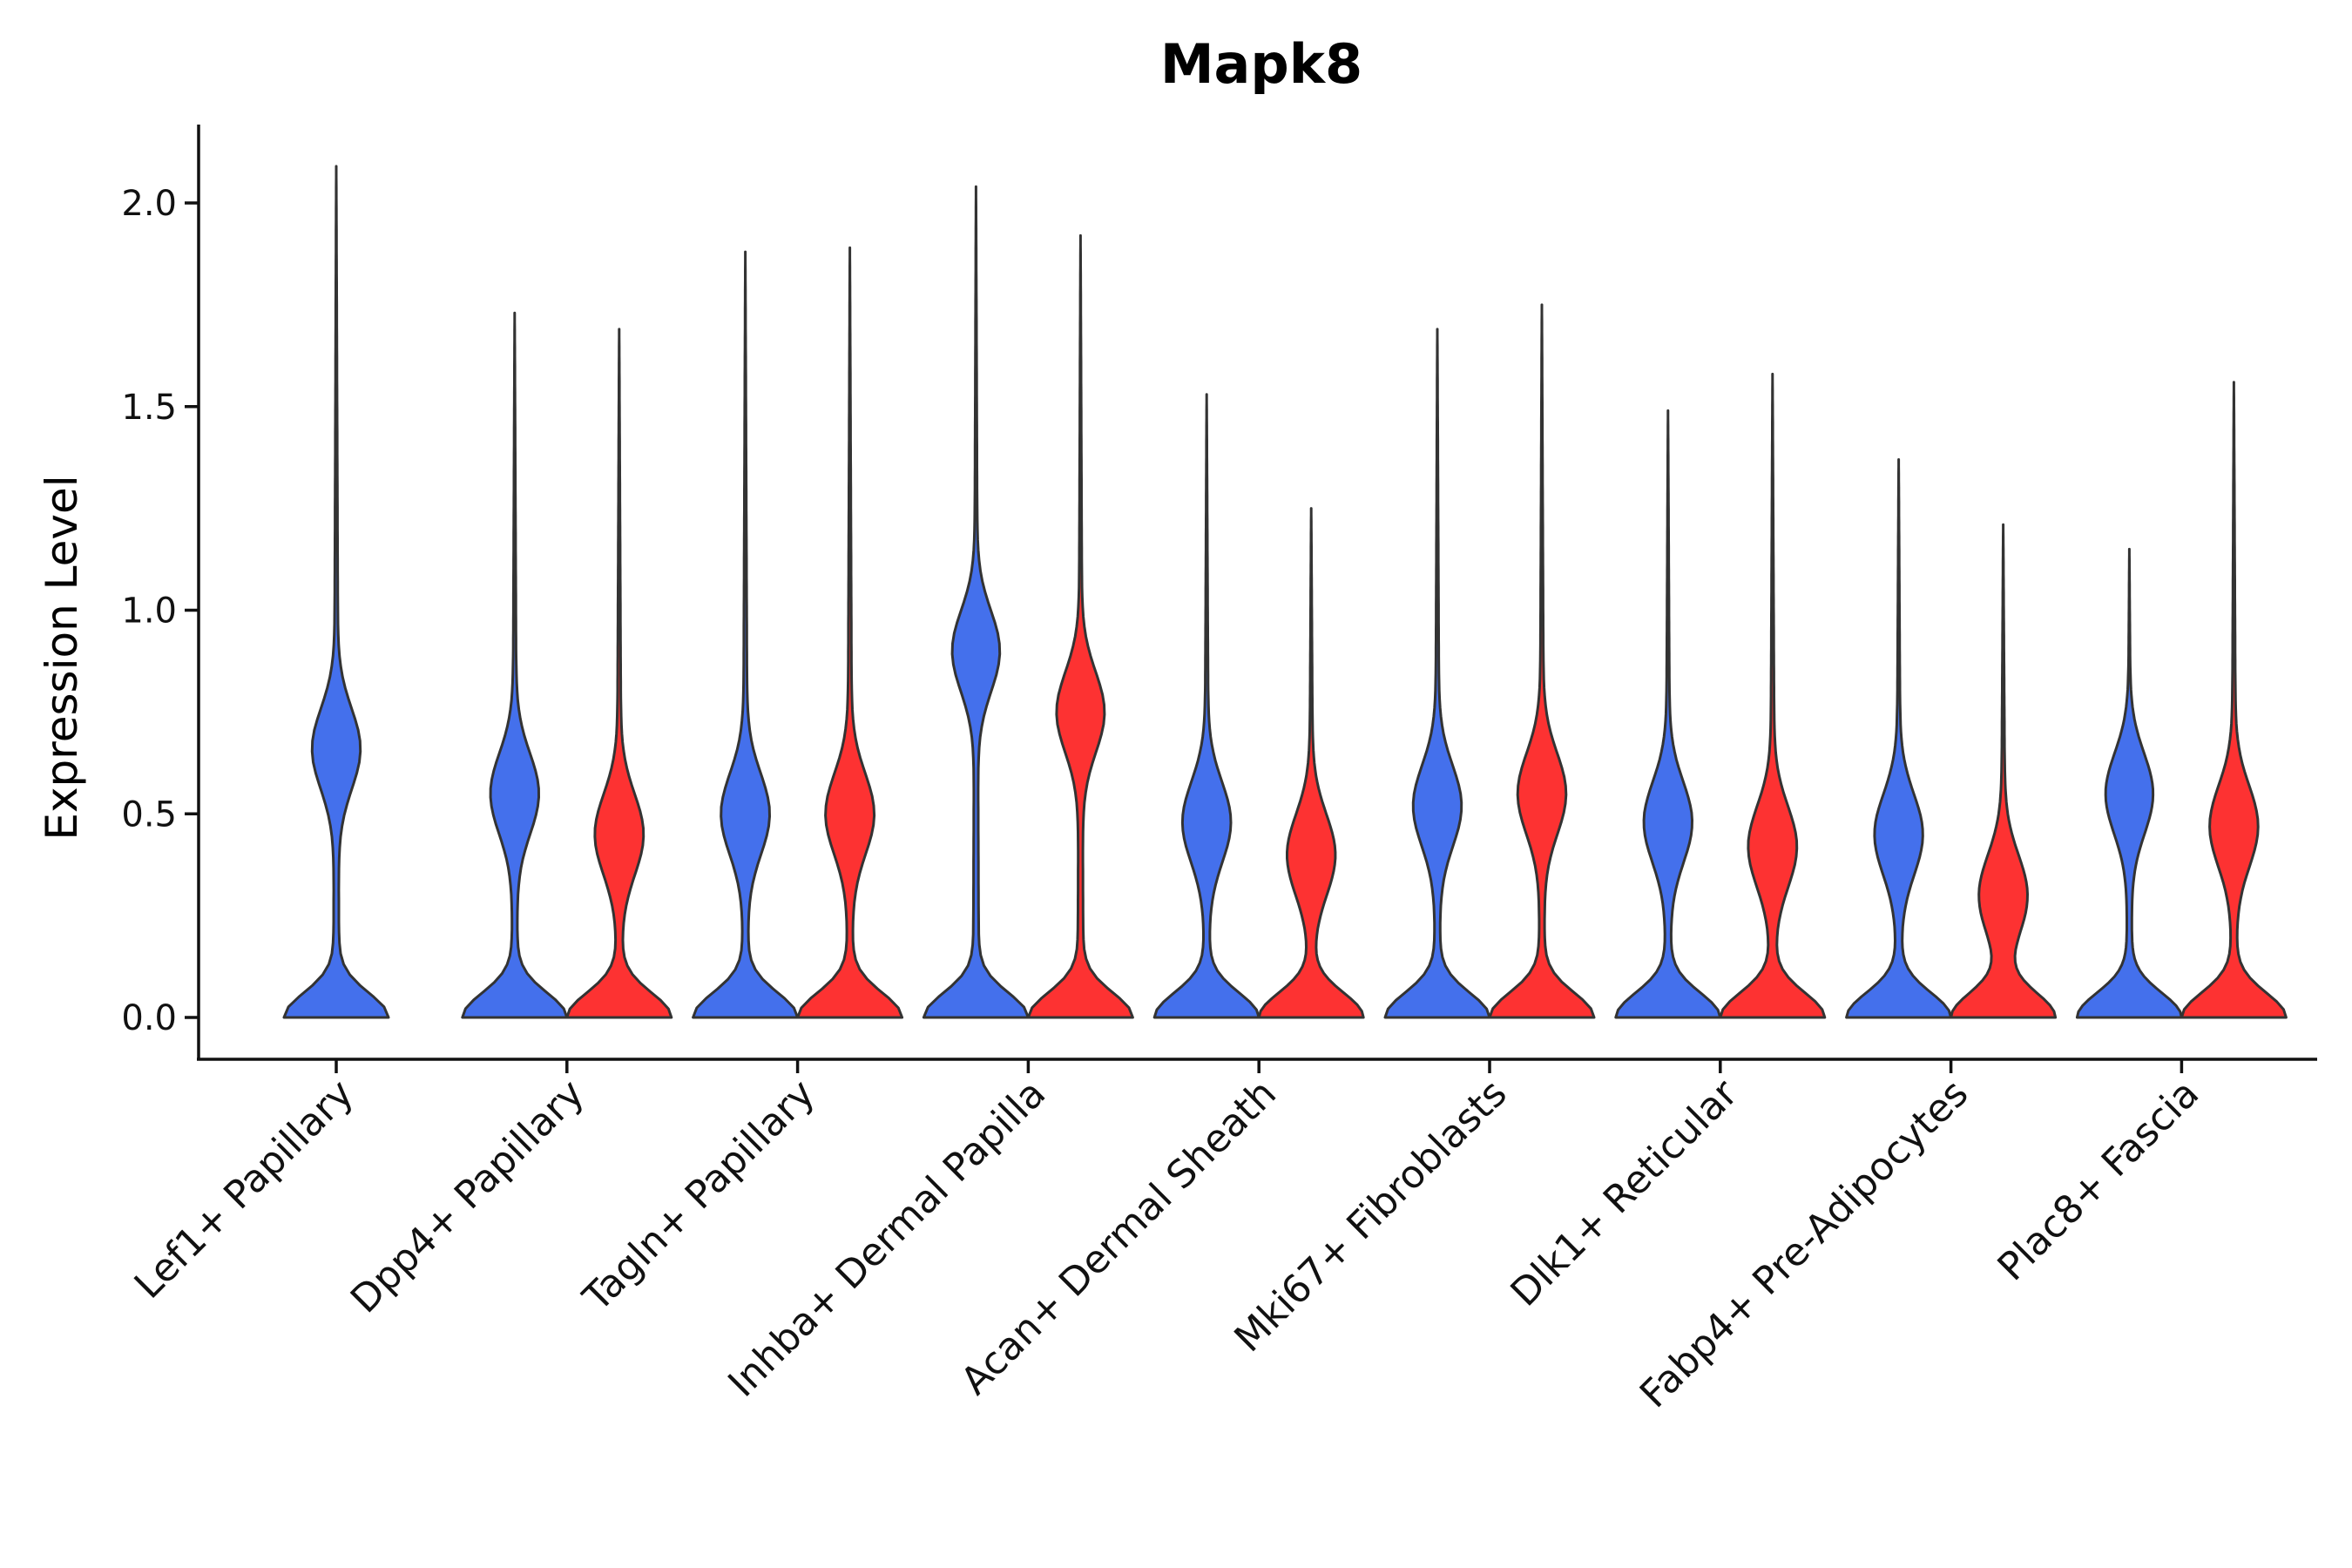 Image resolution: width=2352 pixels, height=1568 pixels. What do you see at coordinates (1625, 1193) in the screenshot?
I see `category-label: Dlk1+ Reticular` at bounding box center [1625, 1193].